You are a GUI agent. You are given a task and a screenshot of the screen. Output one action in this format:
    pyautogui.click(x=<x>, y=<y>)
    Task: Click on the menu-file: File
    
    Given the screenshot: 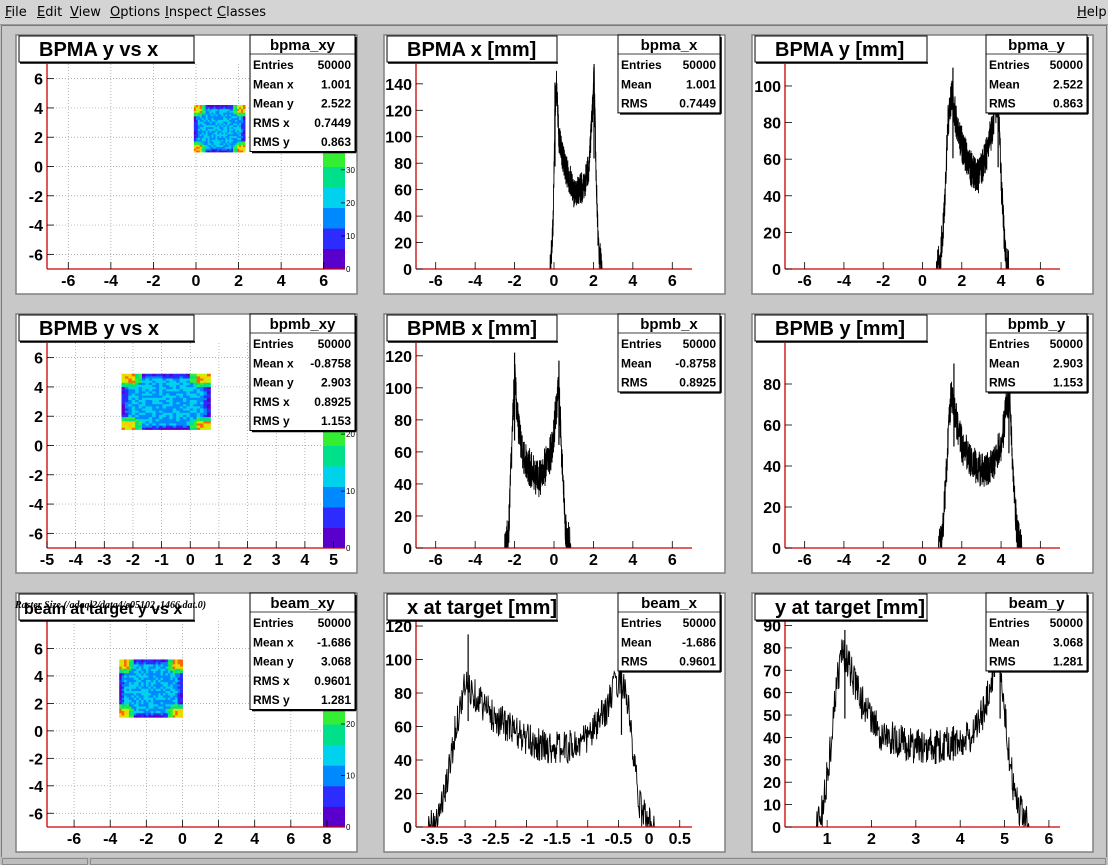 What is the action you would take?
    pyautogui.click(x=16, y=12)
    